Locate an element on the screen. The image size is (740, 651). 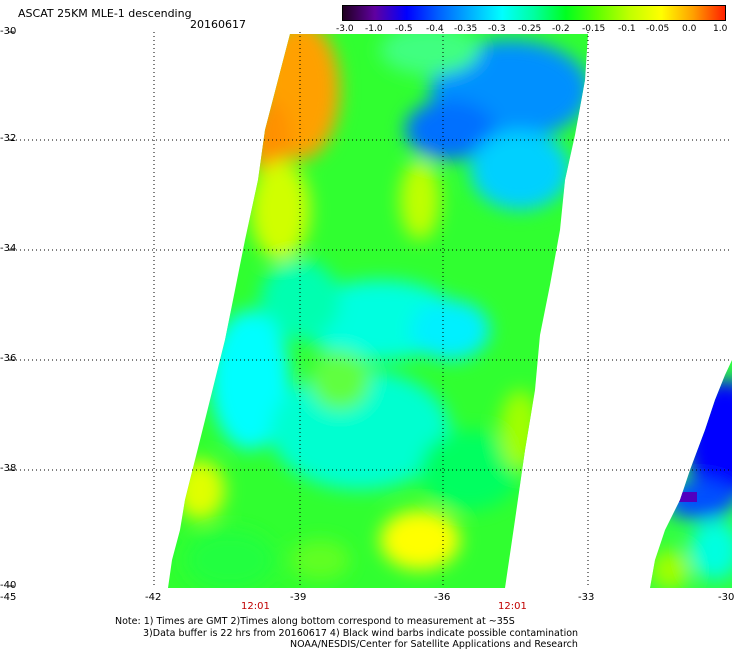
axis-ticks is located at coordinates (11, 309).